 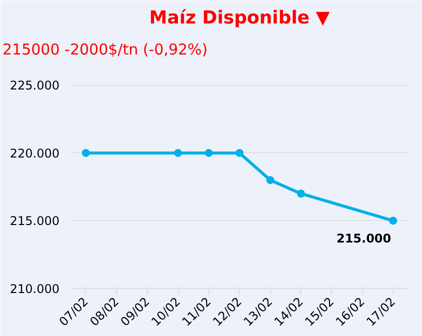 I want to click on annotation: 215.000, so click(x=364, y=239).